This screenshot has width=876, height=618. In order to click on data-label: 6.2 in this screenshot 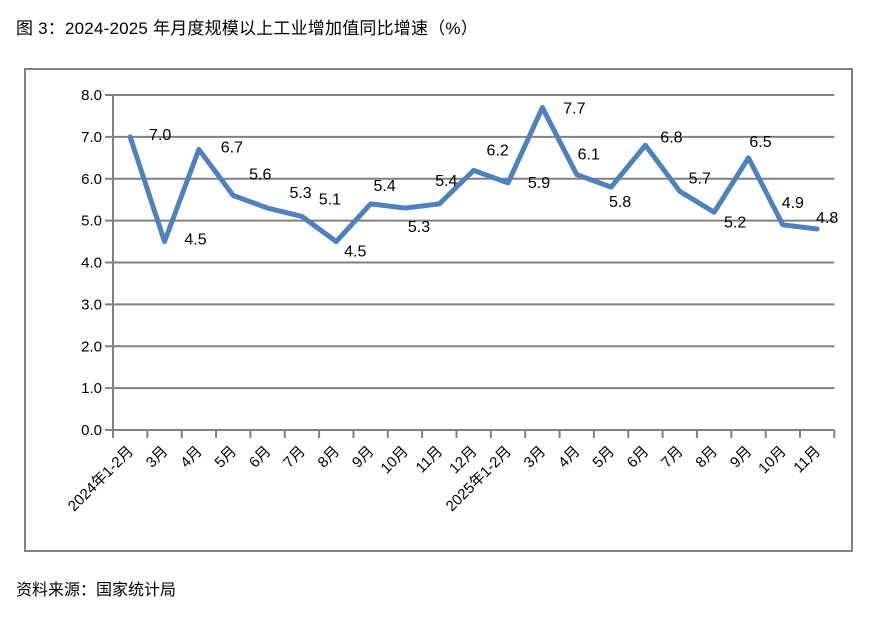, I will do `click(498, 150)`.